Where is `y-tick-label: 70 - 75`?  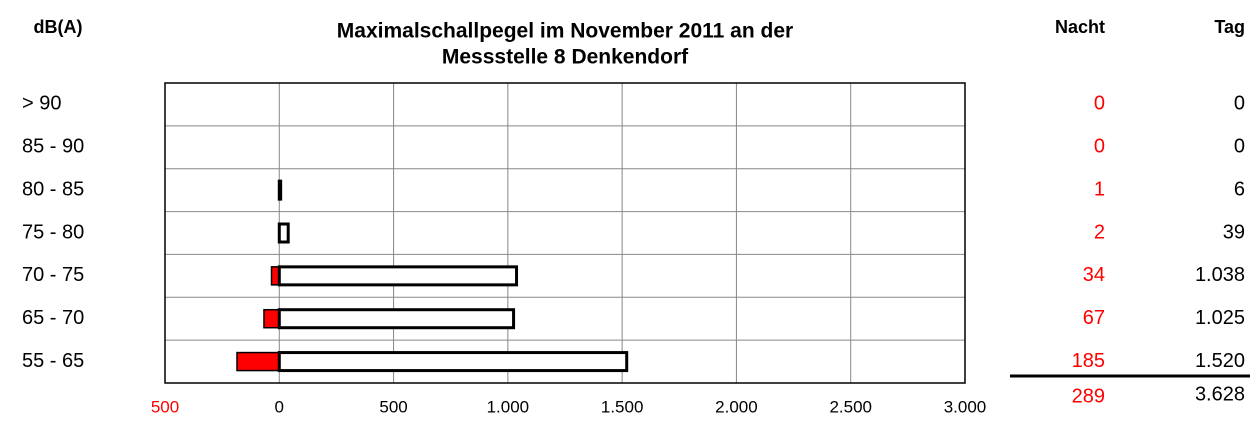 y-tick-label: 70 - 75 is located at coordinates (53, 275).